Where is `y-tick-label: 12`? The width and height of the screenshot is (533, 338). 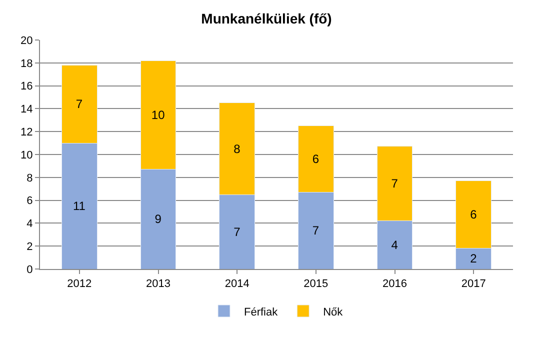 y-tick-label: 12 is located at coordinates (26, 132).